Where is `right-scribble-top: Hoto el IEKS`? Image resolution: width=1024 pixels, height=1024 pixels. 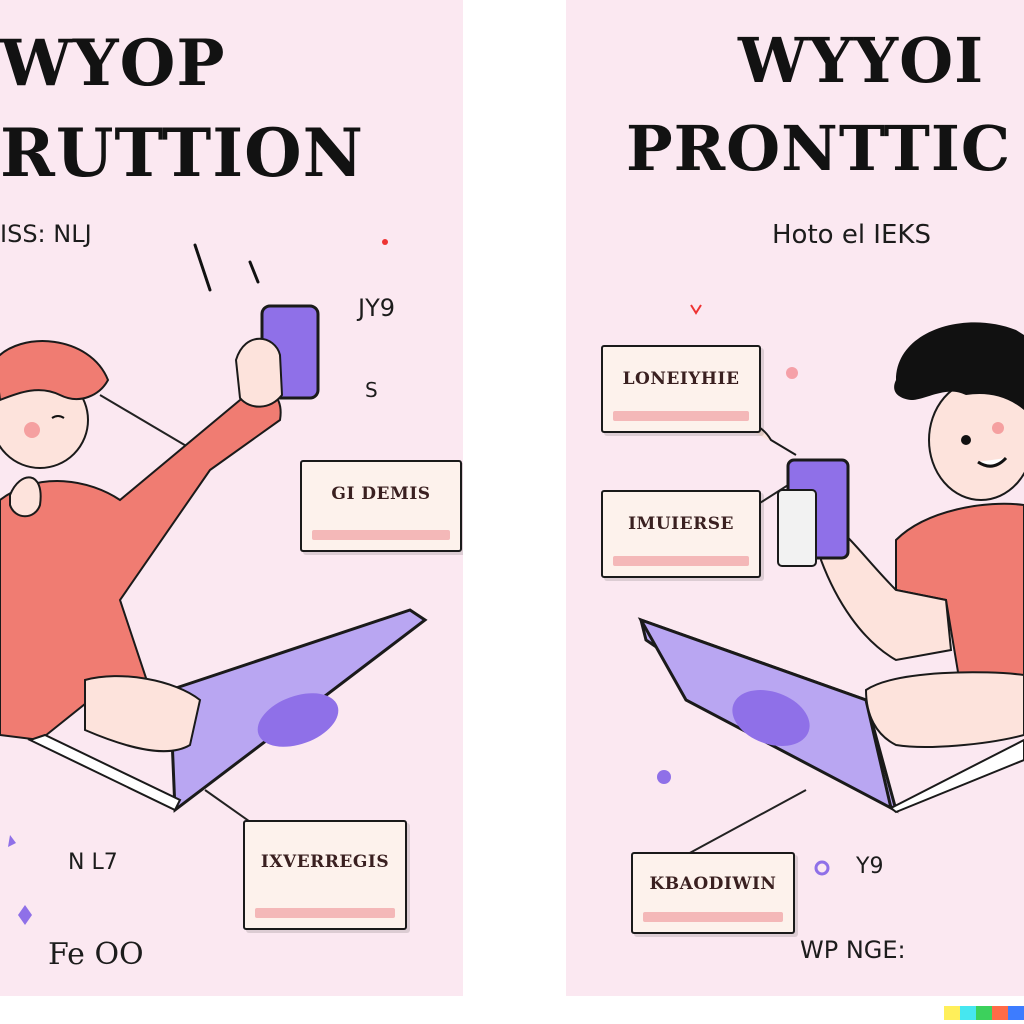 right-scribble-top: Hoto el IEKS is located at coordinates (851, 235).